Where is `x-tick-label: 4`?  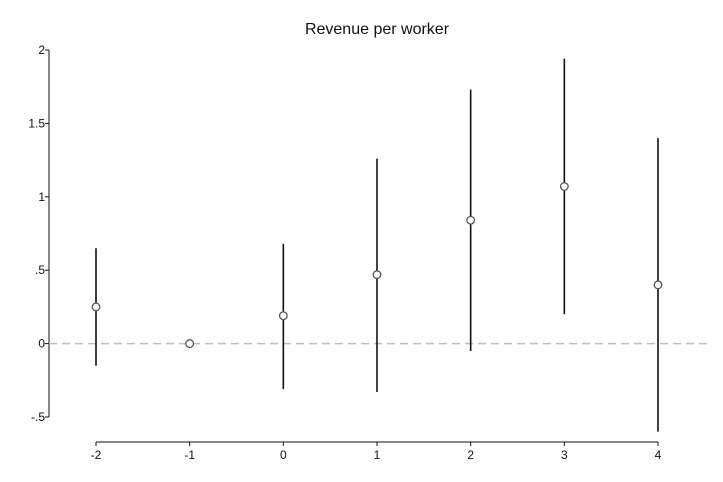
x-tick-label: 4 is located at coordinates (658, 455).